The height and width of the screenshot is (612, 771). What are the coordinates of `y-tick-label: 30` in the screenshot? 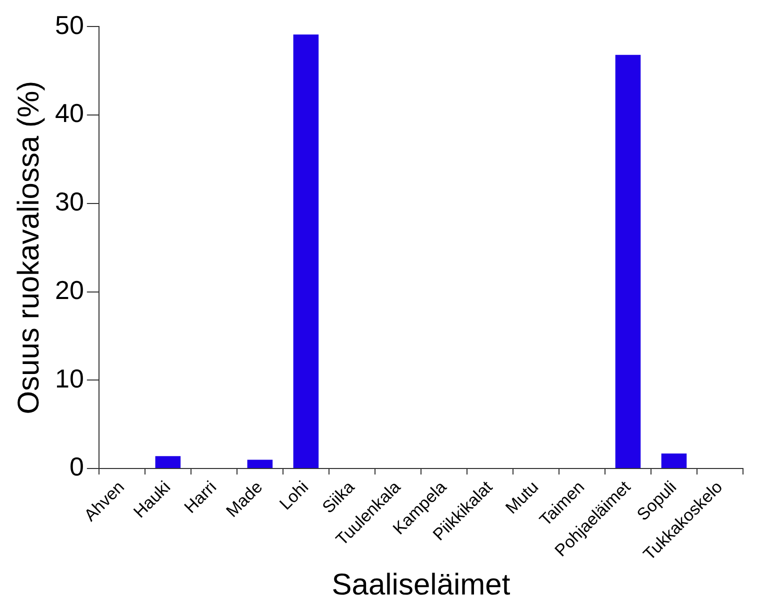 It's located at (69, 201).